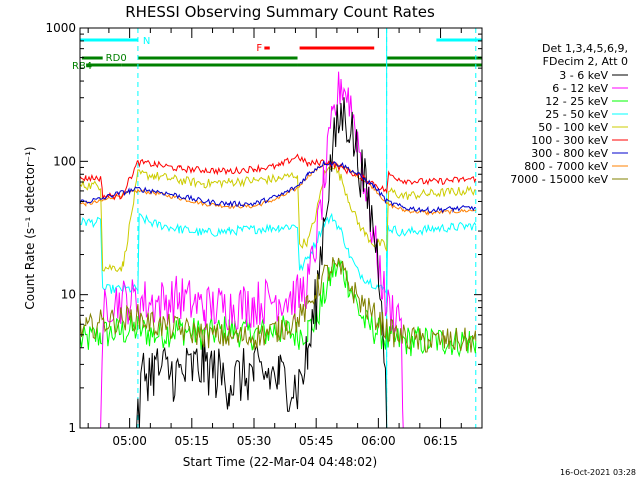  Describe the element at coordinates (573, 127) in the screenshot. I see `legend-entry-label: 50 - 100 keV` at that location.